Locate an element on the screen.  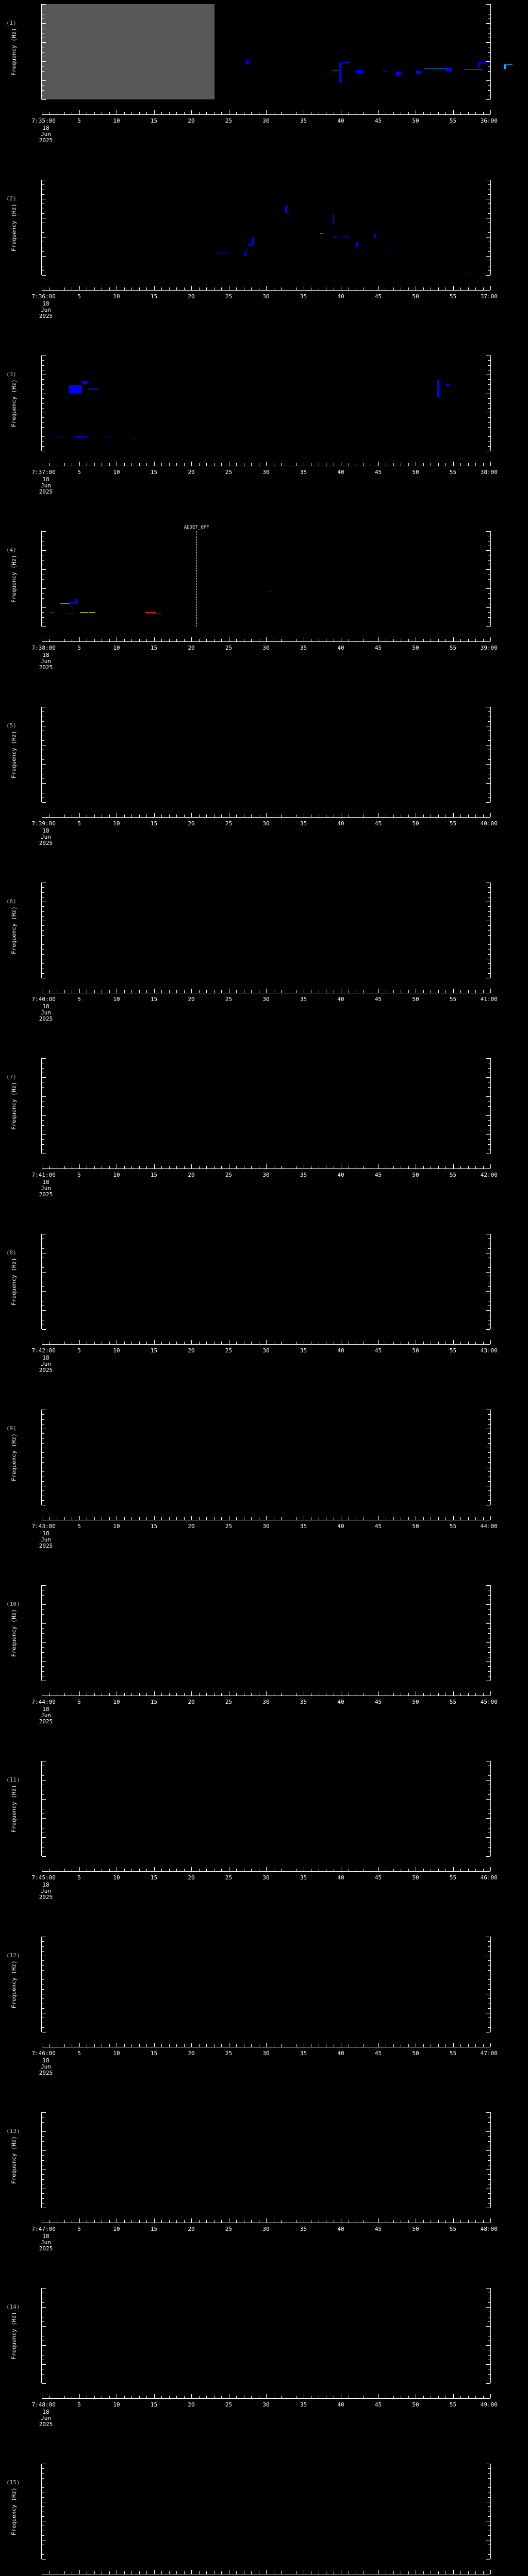
x-axis-tick-label: 5 is located at coordinates (79, 296).